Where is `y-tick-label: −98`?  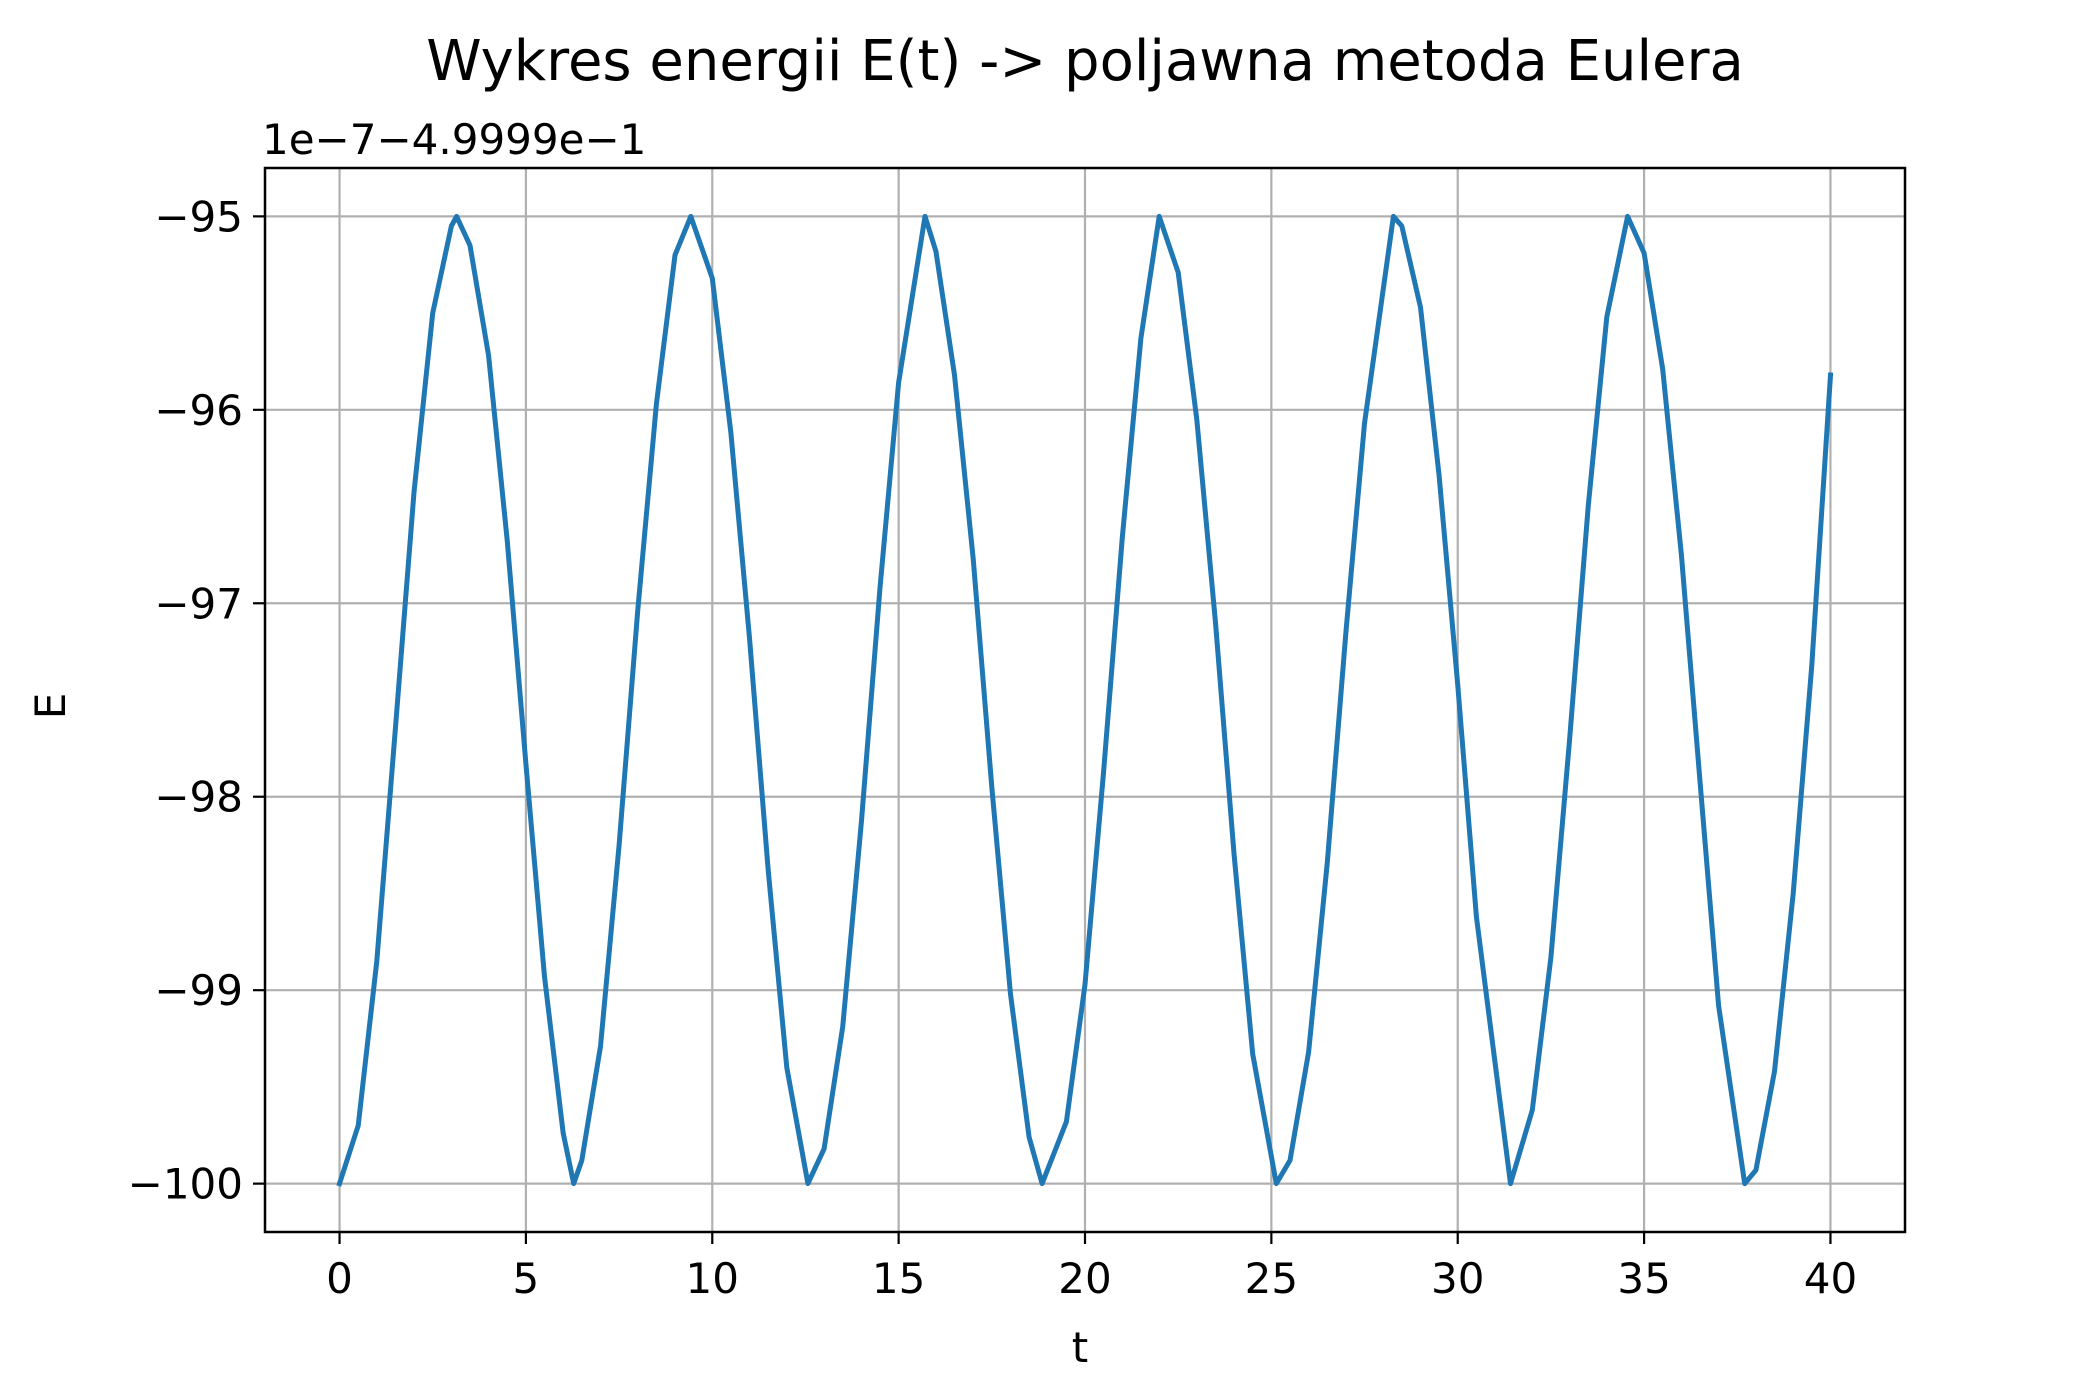
y-tick-label: −98 is located at coordinates (198, 797).